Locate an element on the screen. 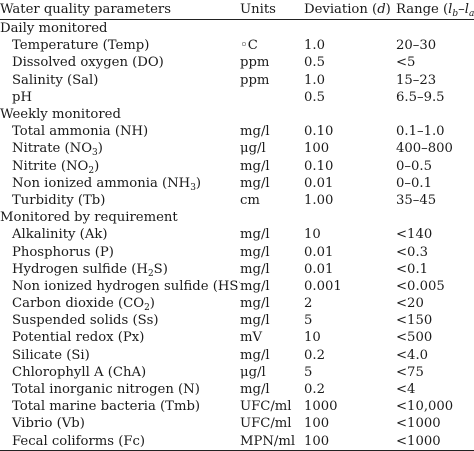 Image resolution: width=474 pixels, height=451 pixels. range-cell: <75 is located at coordinates (410, 372).